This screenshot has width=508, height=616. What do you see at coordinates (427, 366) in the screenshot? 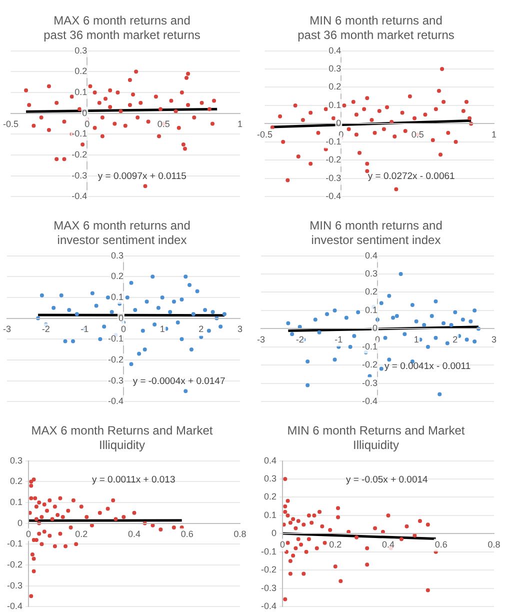
I see `annotation: y = 0.0041x - 0.0011` at bounding box center [427, 366].